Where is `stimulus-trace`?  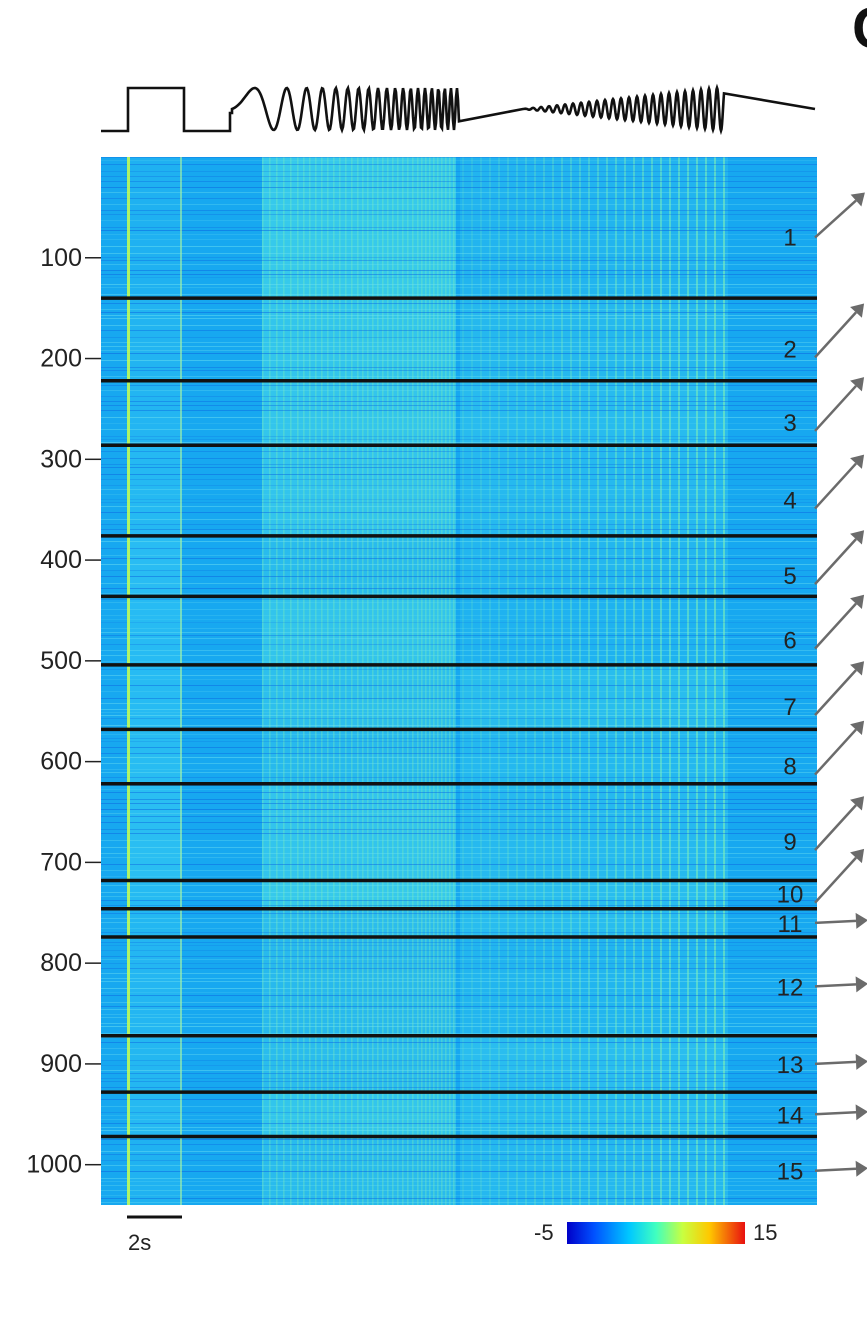
stimulus-trace is located at coordinates (458, 109).